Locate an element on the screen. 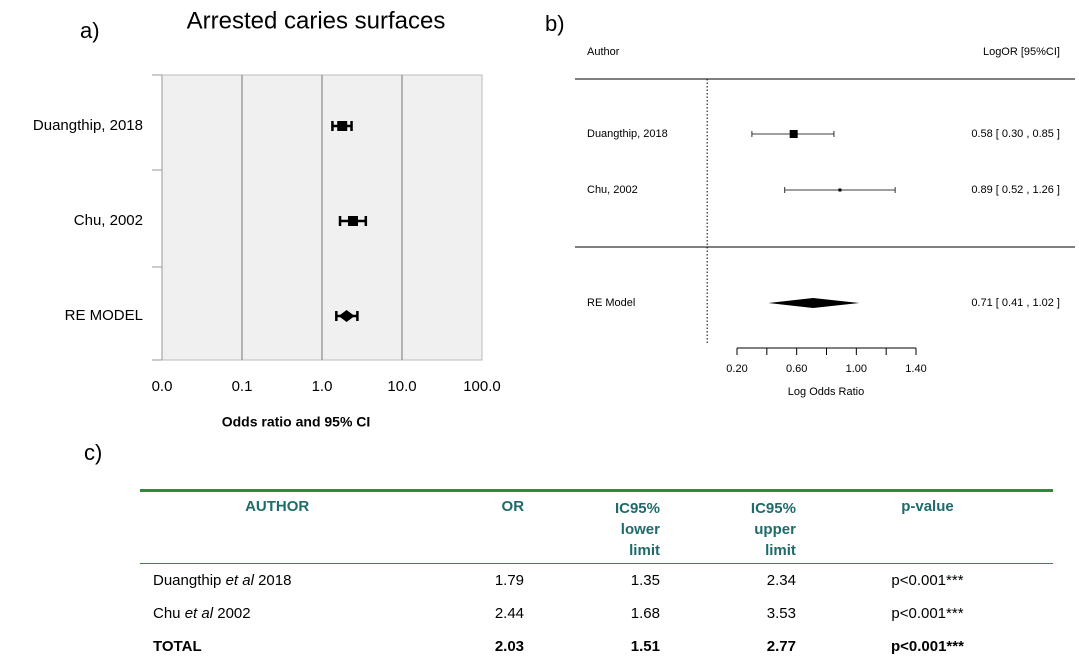 Image resolution: width=1079 pixels, height=663 pixels. author-text: 2018 is located at coordinates (274, 580).